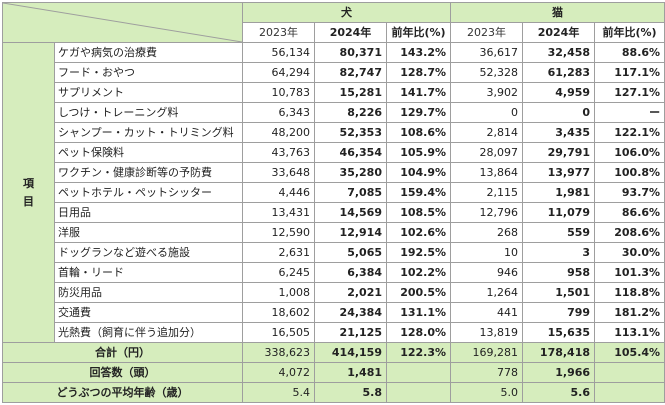  Describe the element at coordinates (487, 212) in the screenshot. I see `cat-2023-cell: 12,796` at that location.